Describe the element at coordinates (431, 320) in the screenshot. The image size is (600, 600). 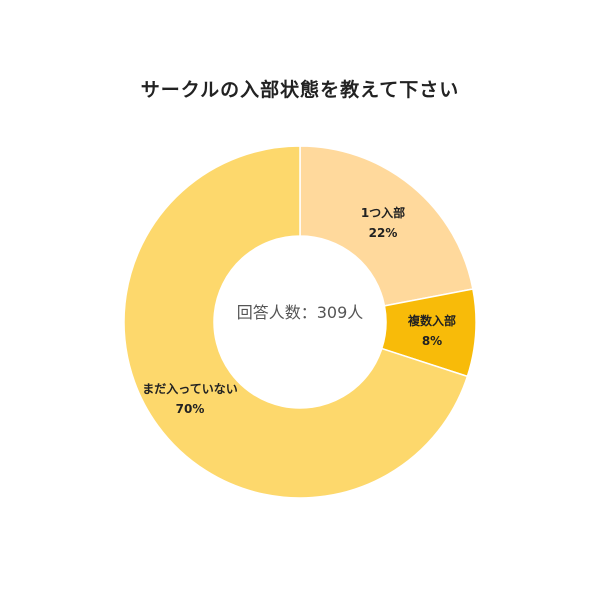
I see `slice-label-2: 複数入部` at that location.